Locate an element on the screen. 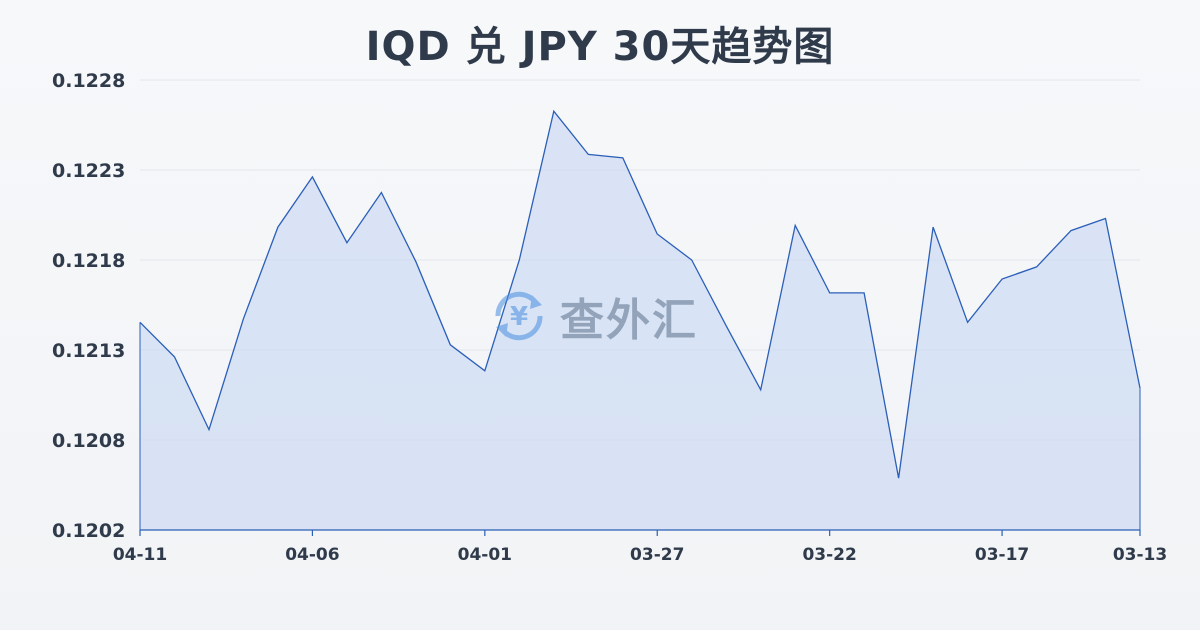  watermark-logo: ¥ 查外汇 is located at coordinates (593, 316).